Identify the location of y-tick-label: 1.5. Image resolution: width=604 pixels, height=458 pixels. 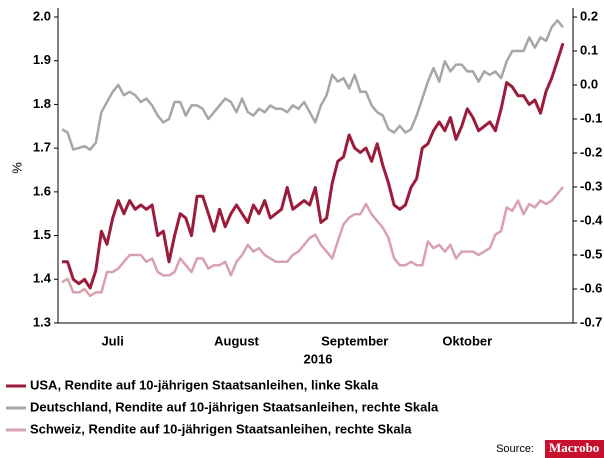
(42, 234).